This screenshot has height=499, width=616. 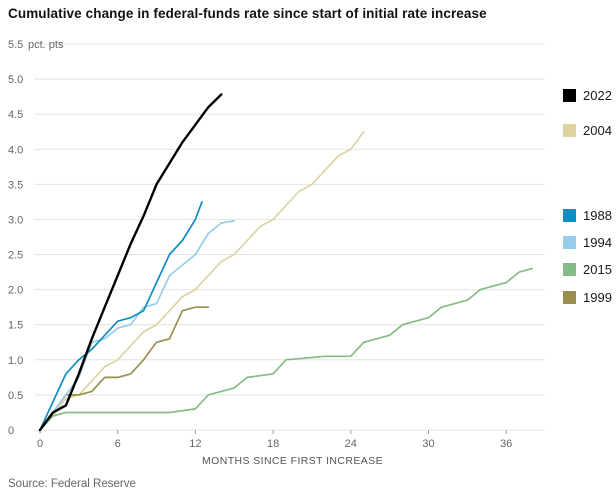 I want to click on legend-label-1988: 1988, so click(x=597, y=215).